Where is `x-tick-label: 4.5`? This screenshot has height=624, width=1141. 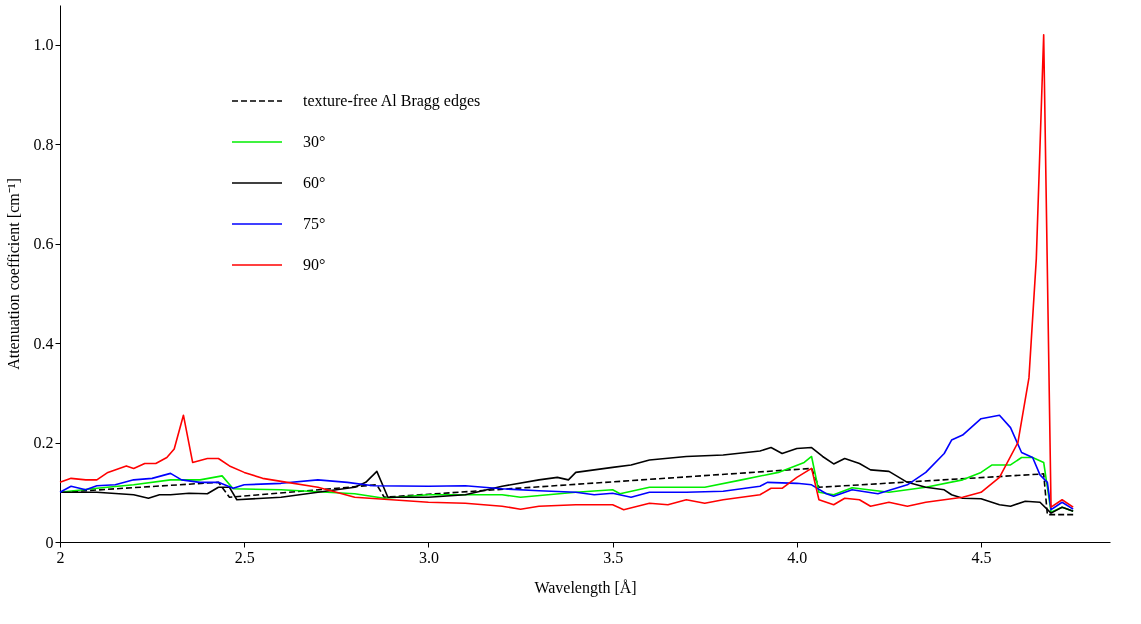 x-tick-label: 4.5 is located at coordinates (981, 557).